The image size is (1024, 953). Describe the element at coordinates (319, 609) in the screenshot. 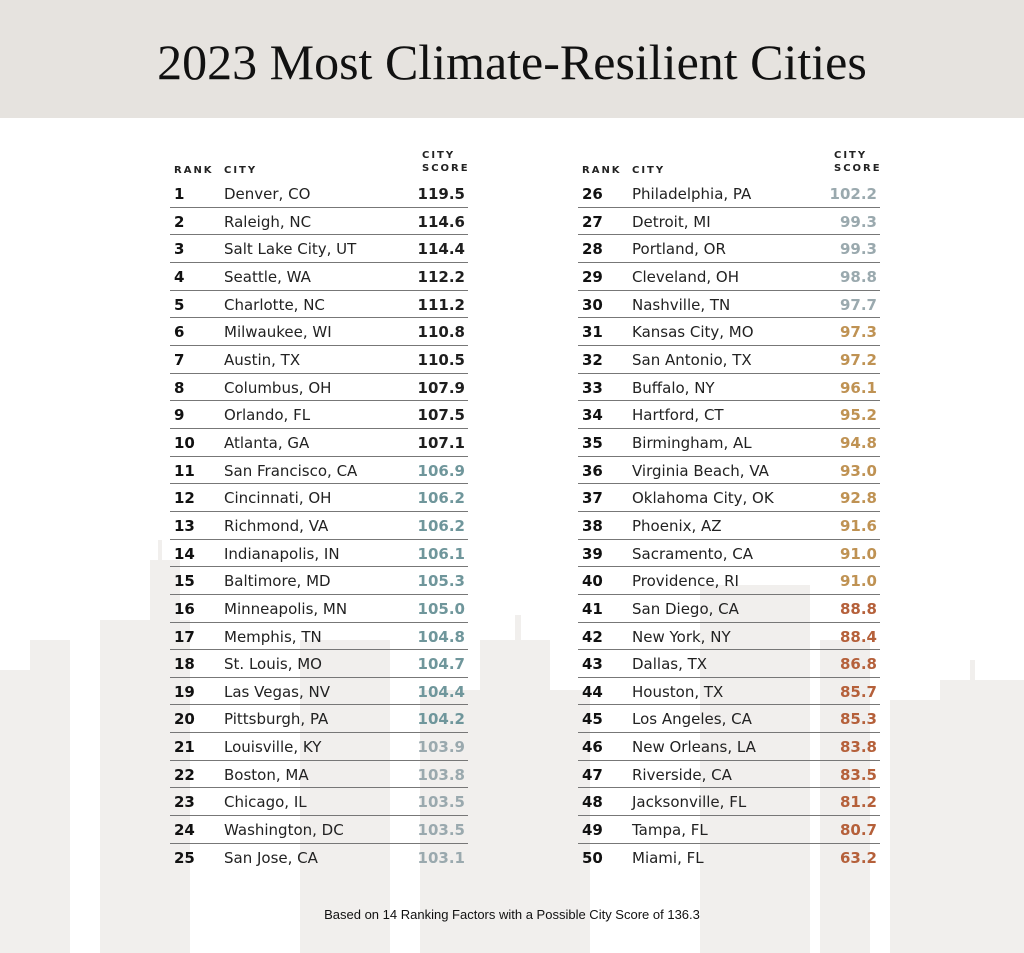

I see `table-row: 16 Minneapolis, MN 105.0` at that location.